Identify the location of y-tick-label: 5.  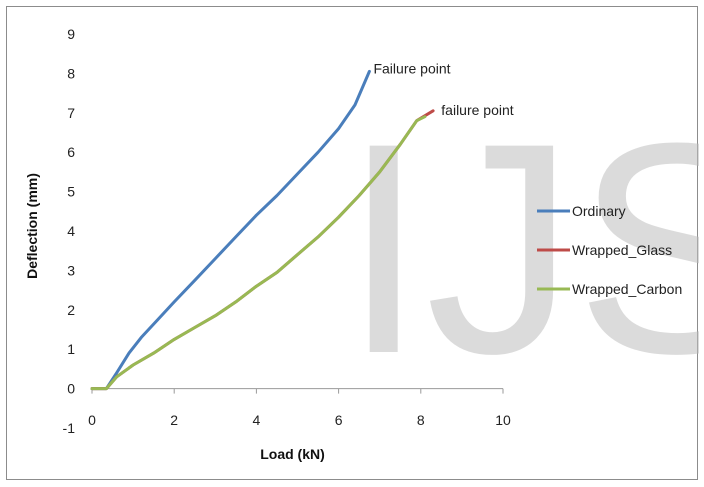
(71, 192).